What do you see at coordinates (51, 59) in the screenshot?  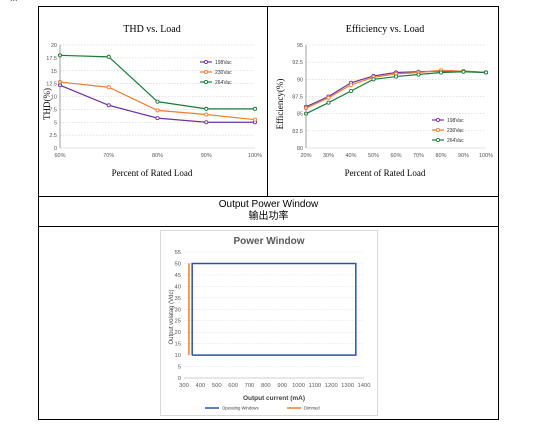 I see `y-tick-label: 17.5` at bounding box center [51, 59].